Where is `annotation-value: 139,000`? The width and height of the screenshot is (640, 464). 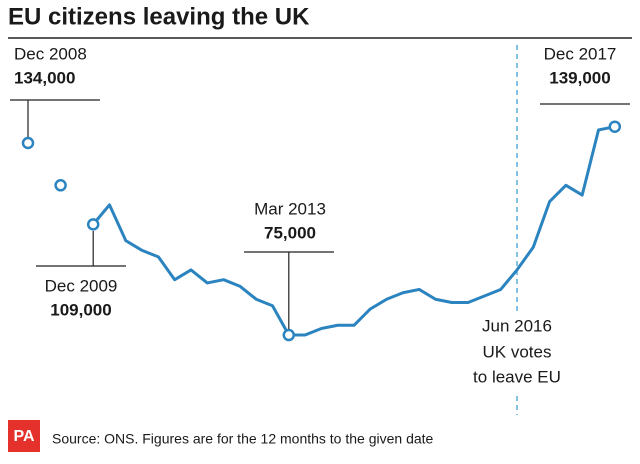 annotation-value: 139,000 is located at coordinates (579, 77).